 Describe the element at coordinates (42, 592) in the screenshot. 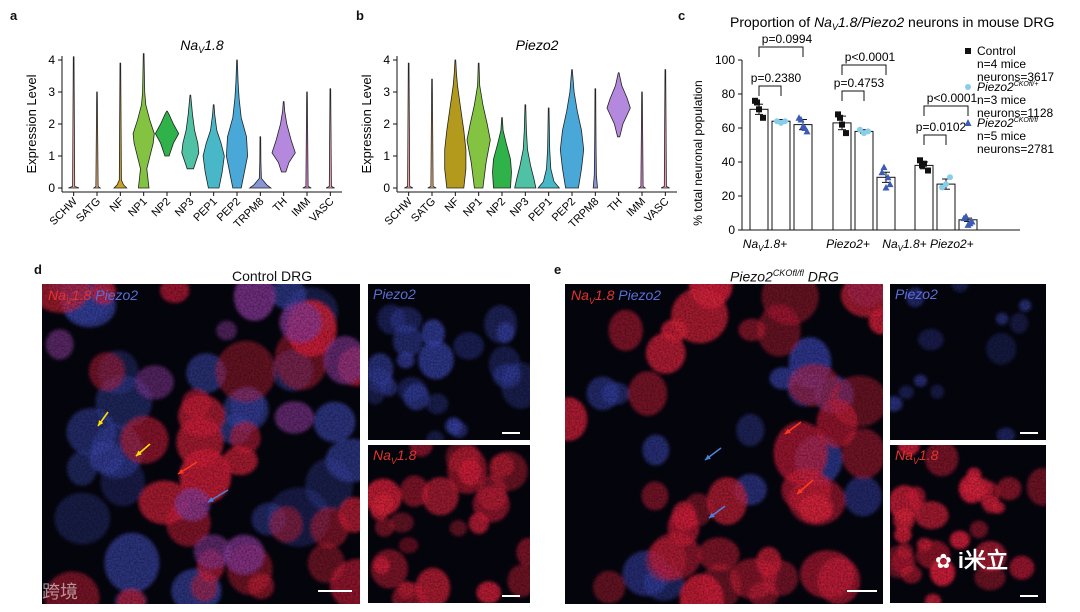

I see `watermark-left: 大数跨境` at that location.